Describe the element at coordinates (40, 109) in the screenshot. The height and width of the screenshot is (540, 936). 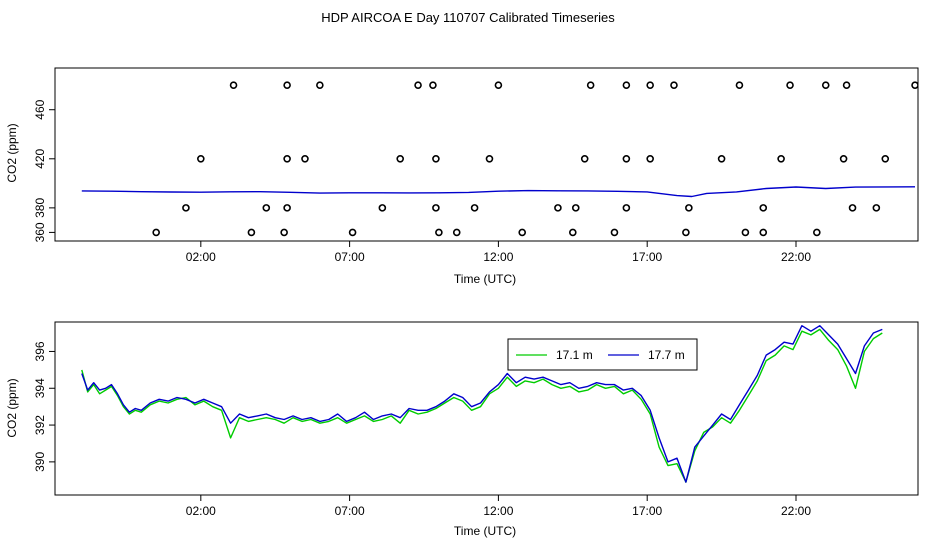
I see `y-tick-label: 460` at that location.